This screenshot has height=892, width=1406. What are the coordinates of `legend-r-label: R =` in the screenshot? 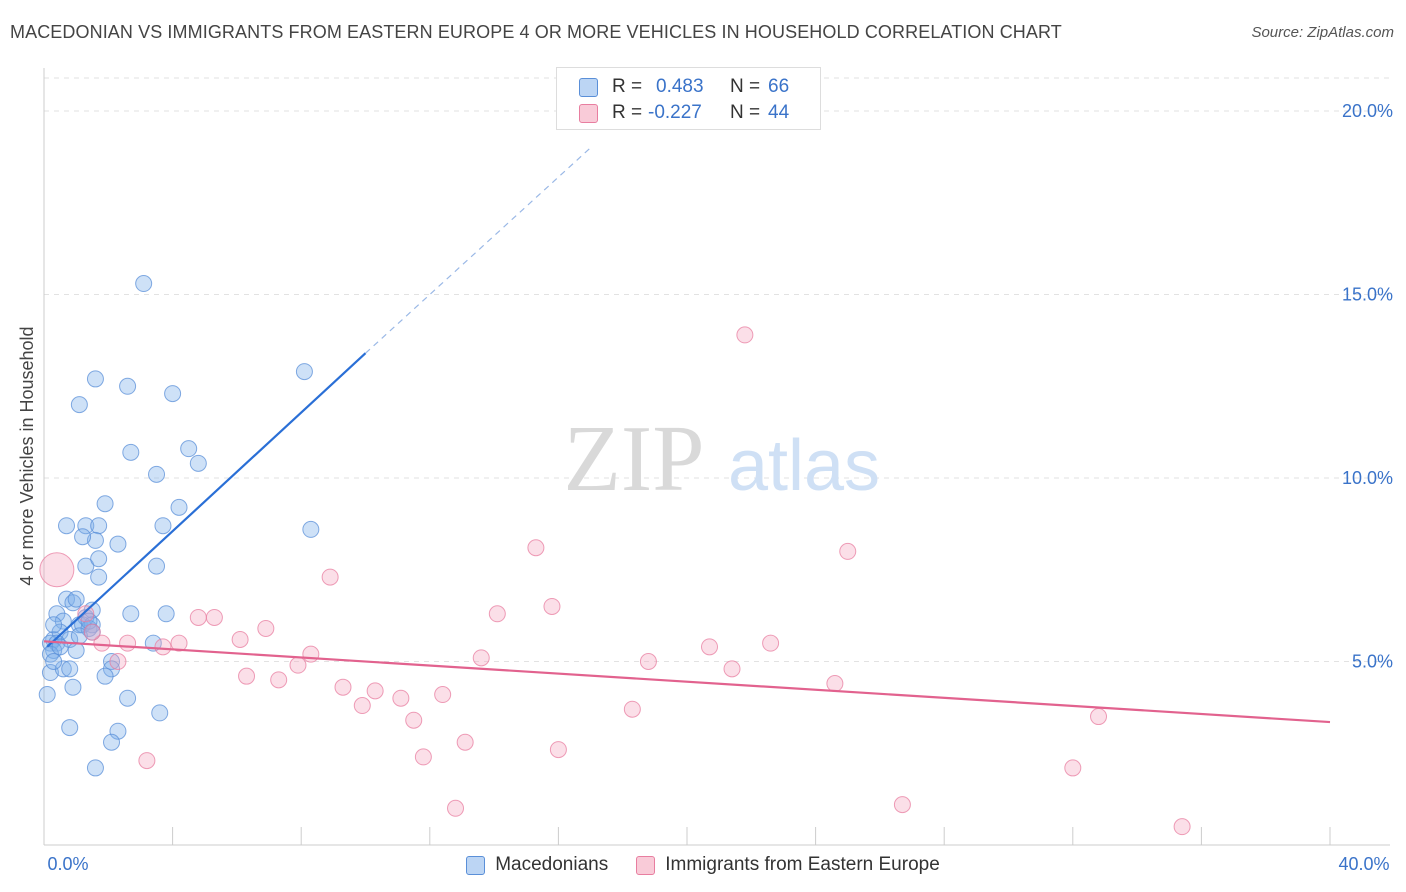 It's located at (627, 86).